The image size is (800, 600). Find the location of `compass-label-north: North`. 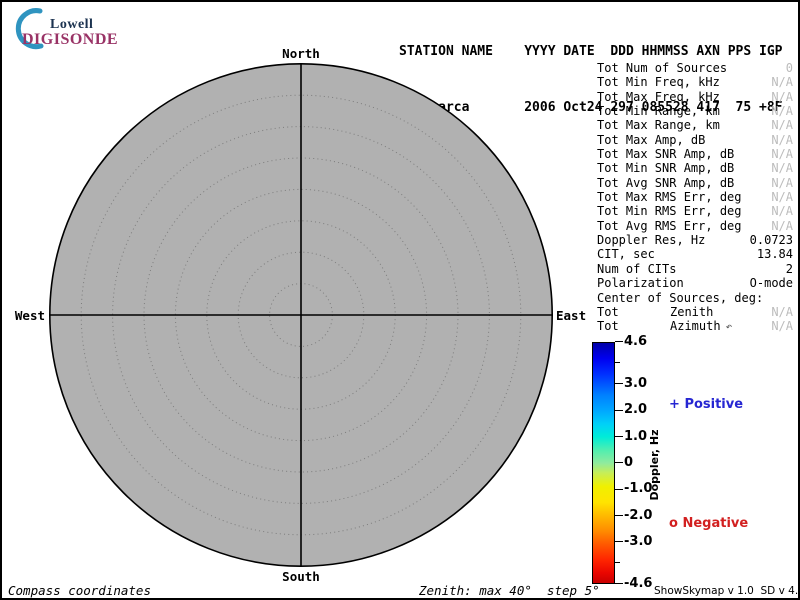

compass-label-north: North is located at coordinates (301, 53).